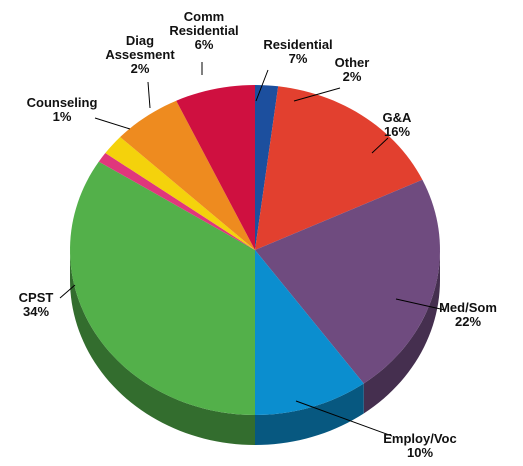 This screenshot has height=466, width=523. I want to click on label-name: Comm Residential, so click(204, 23).